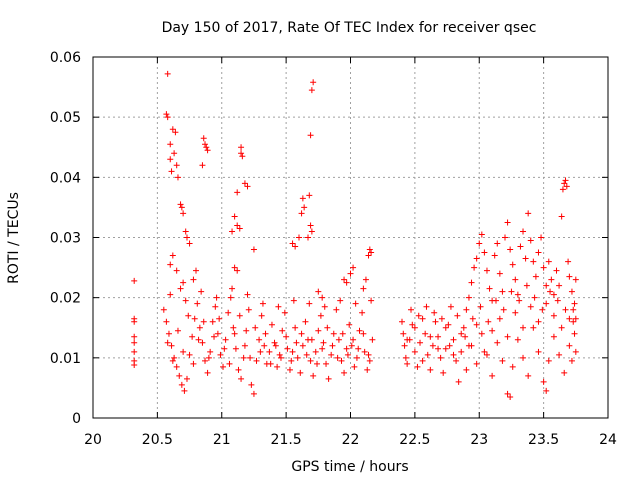 This screenshot has height=480, width=640. Describe the element at coordinates (65, 359) in the screenshot. I see `y-tick-label: 0.01` at that location.